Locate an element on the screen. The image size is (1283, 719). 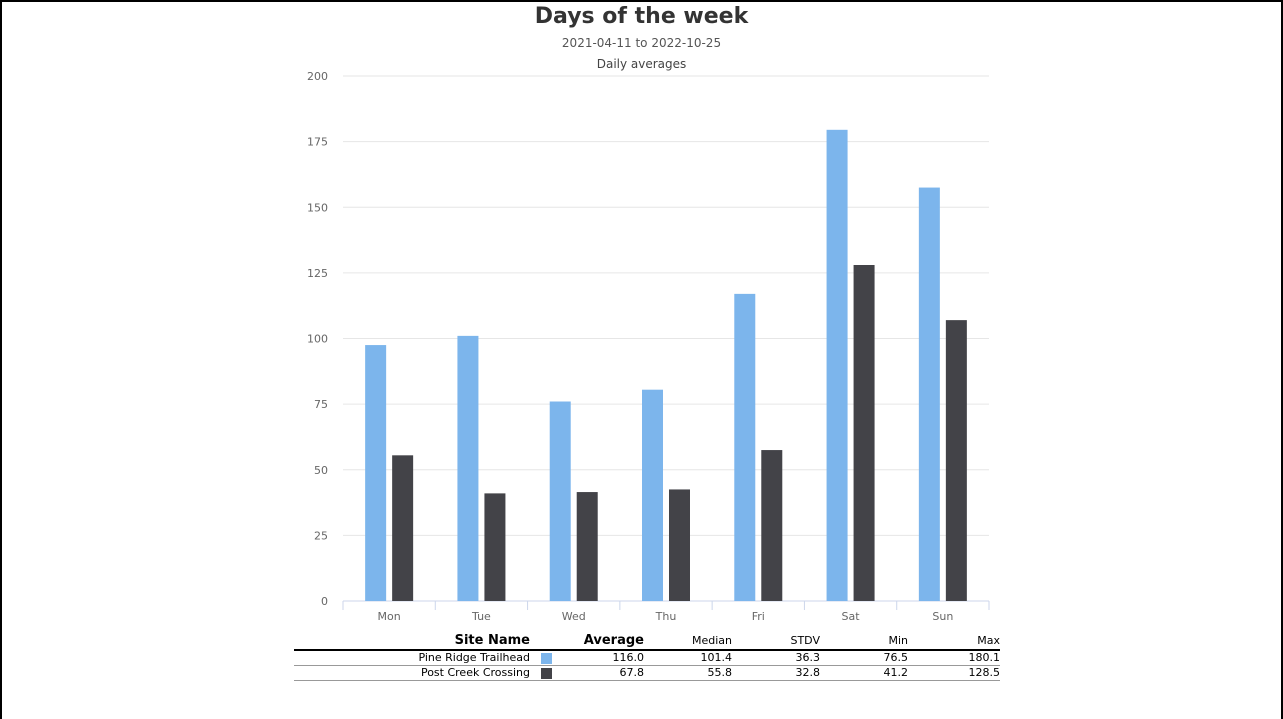
stats-header-row: Site Name Average Median STDV Min Max is located at coordinates (647, 641).